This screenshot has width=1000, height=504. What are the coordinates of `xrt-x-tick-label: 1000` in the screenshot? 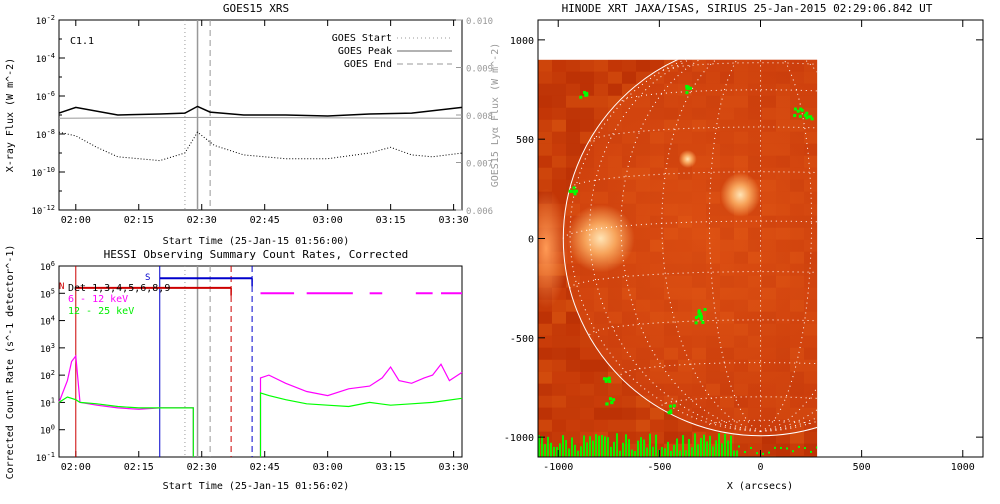 It's located at (963, 467).